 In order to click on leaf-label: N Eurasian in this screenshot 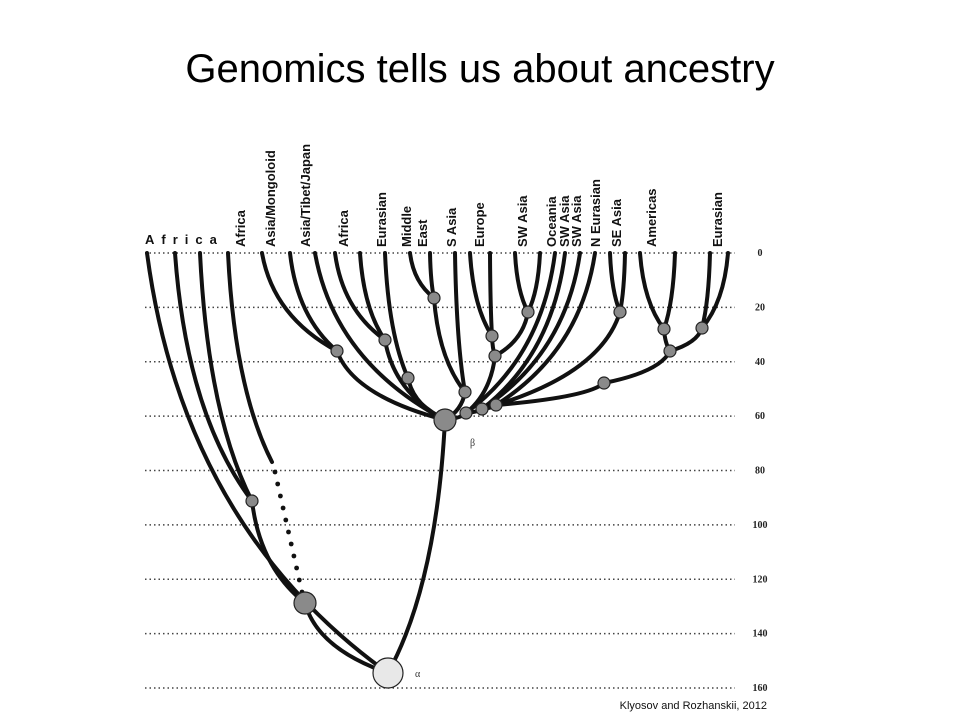, I will do `click(595, 213)`.